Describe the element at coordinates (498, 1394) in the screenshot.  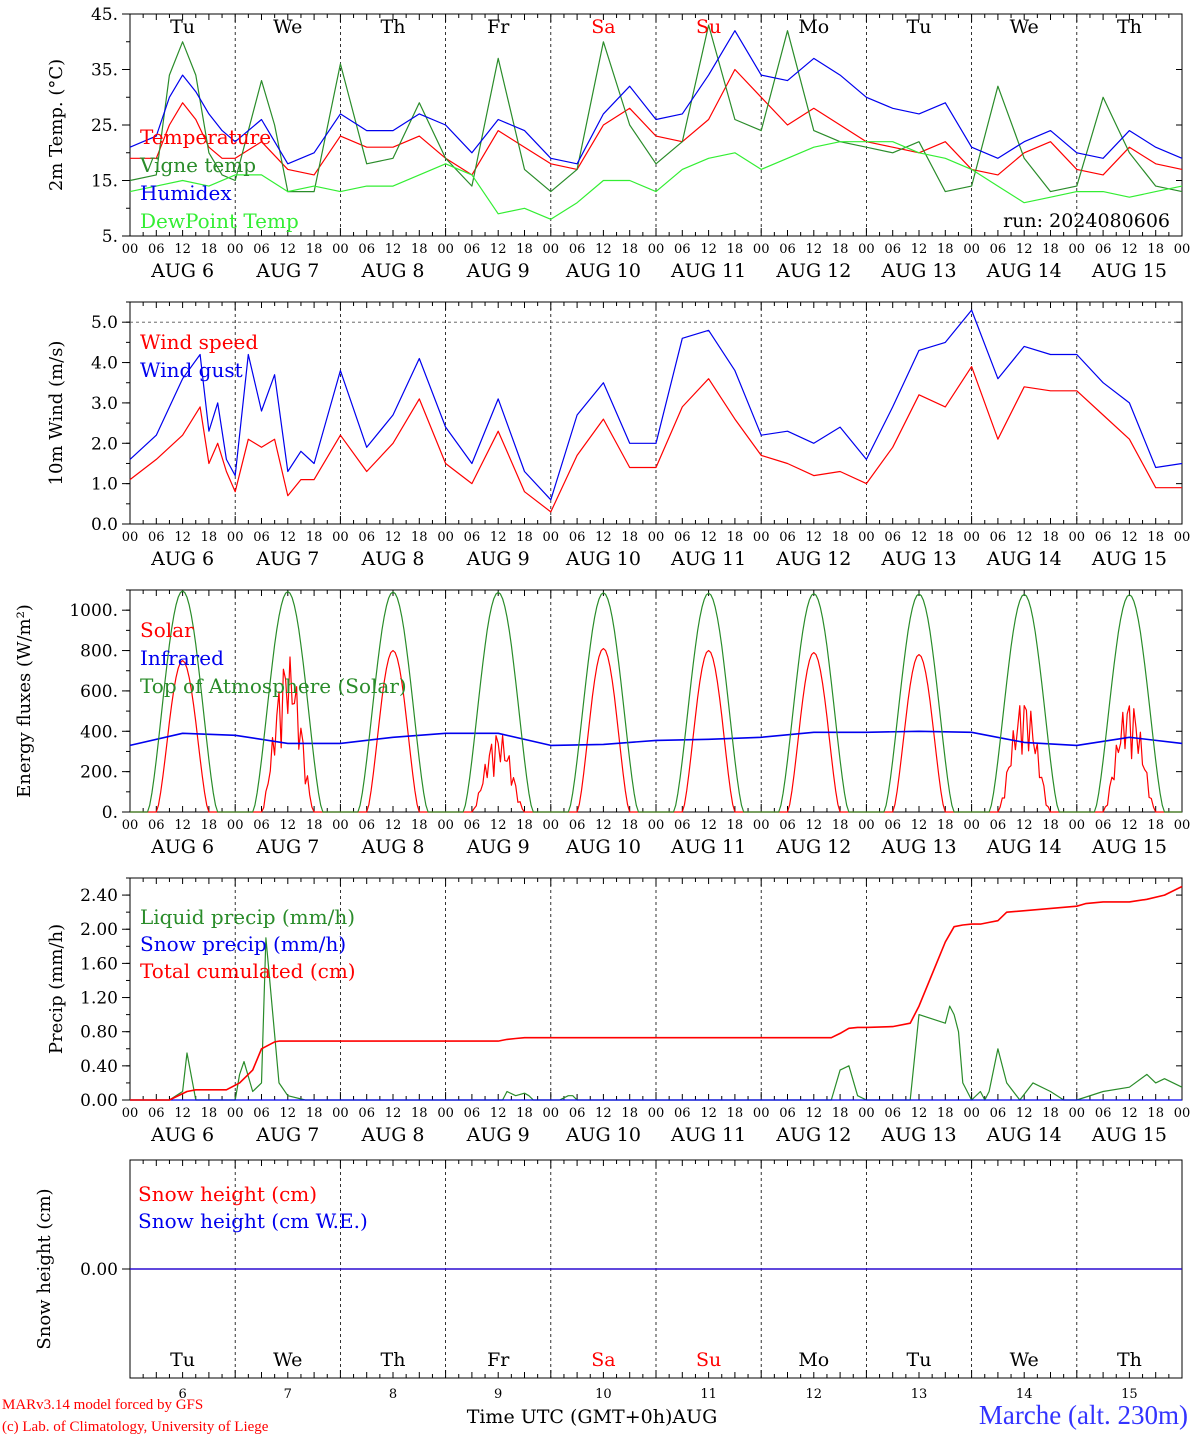
I see `day-number: 9` at that location.